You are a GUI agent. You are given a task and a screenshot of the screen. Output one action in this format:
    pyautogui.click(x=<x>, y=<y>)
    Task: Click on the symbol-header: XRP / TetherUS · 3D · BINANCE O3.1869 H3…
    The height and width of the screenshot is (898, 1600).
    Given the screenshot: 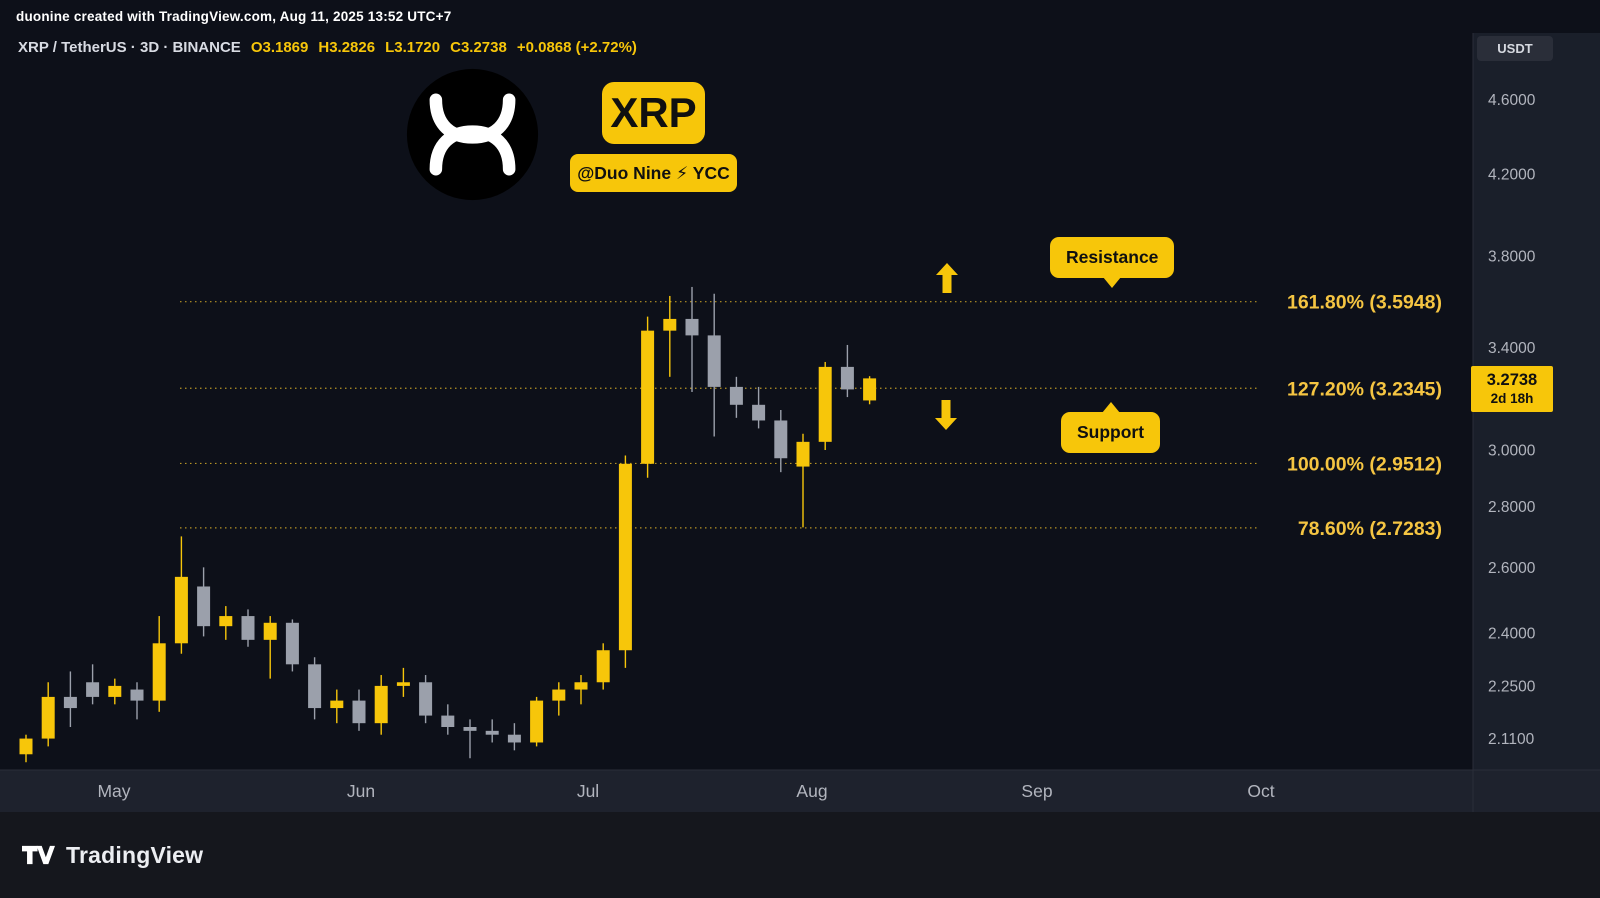 What is the action you would take?
    pyautogui.click(x=327, y=47)
    